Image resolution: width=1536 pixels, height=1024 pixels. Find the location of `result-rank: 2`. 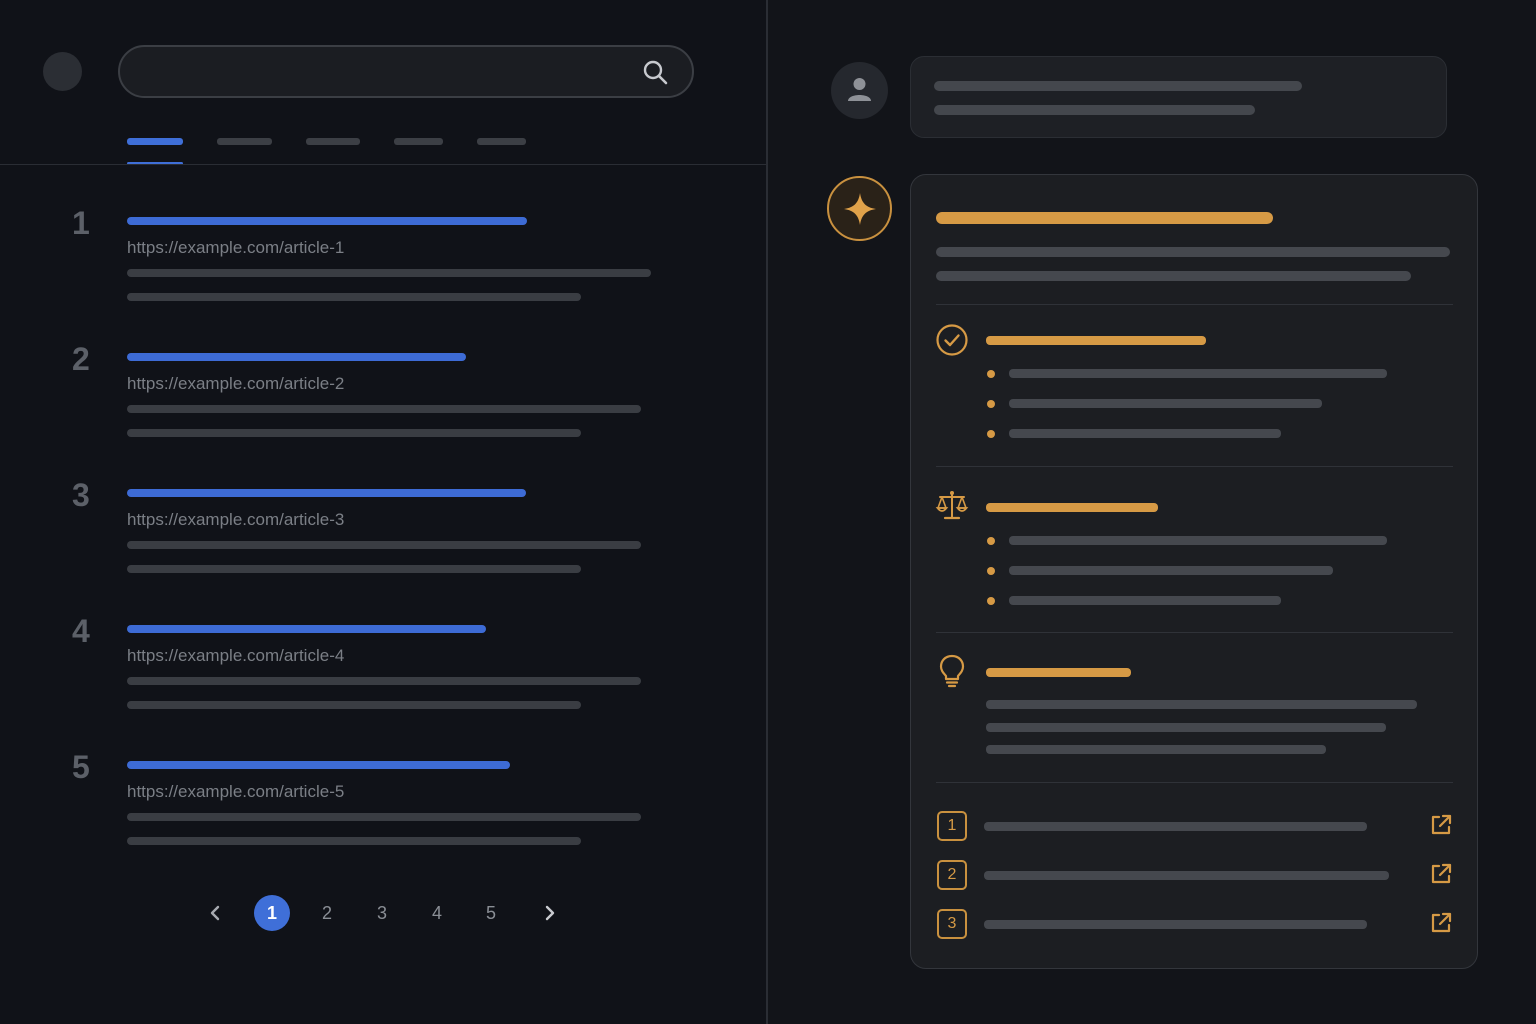

result-rank: 2 is located at coordinates (81, 359).